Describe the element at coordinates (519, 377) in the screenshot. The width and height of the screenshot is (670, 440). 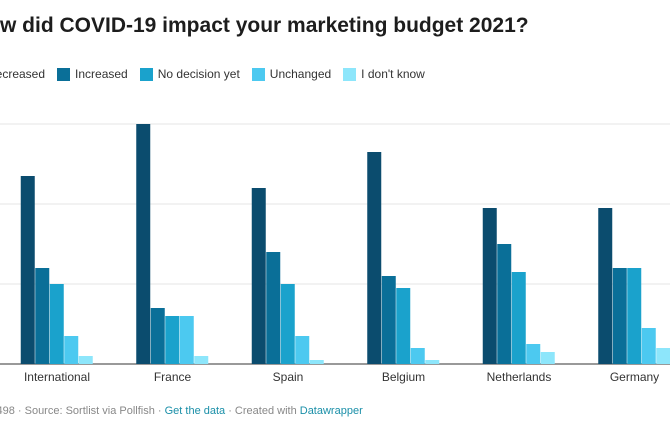
I see `x-tick-label-netherlands: Netherlands` at that location.